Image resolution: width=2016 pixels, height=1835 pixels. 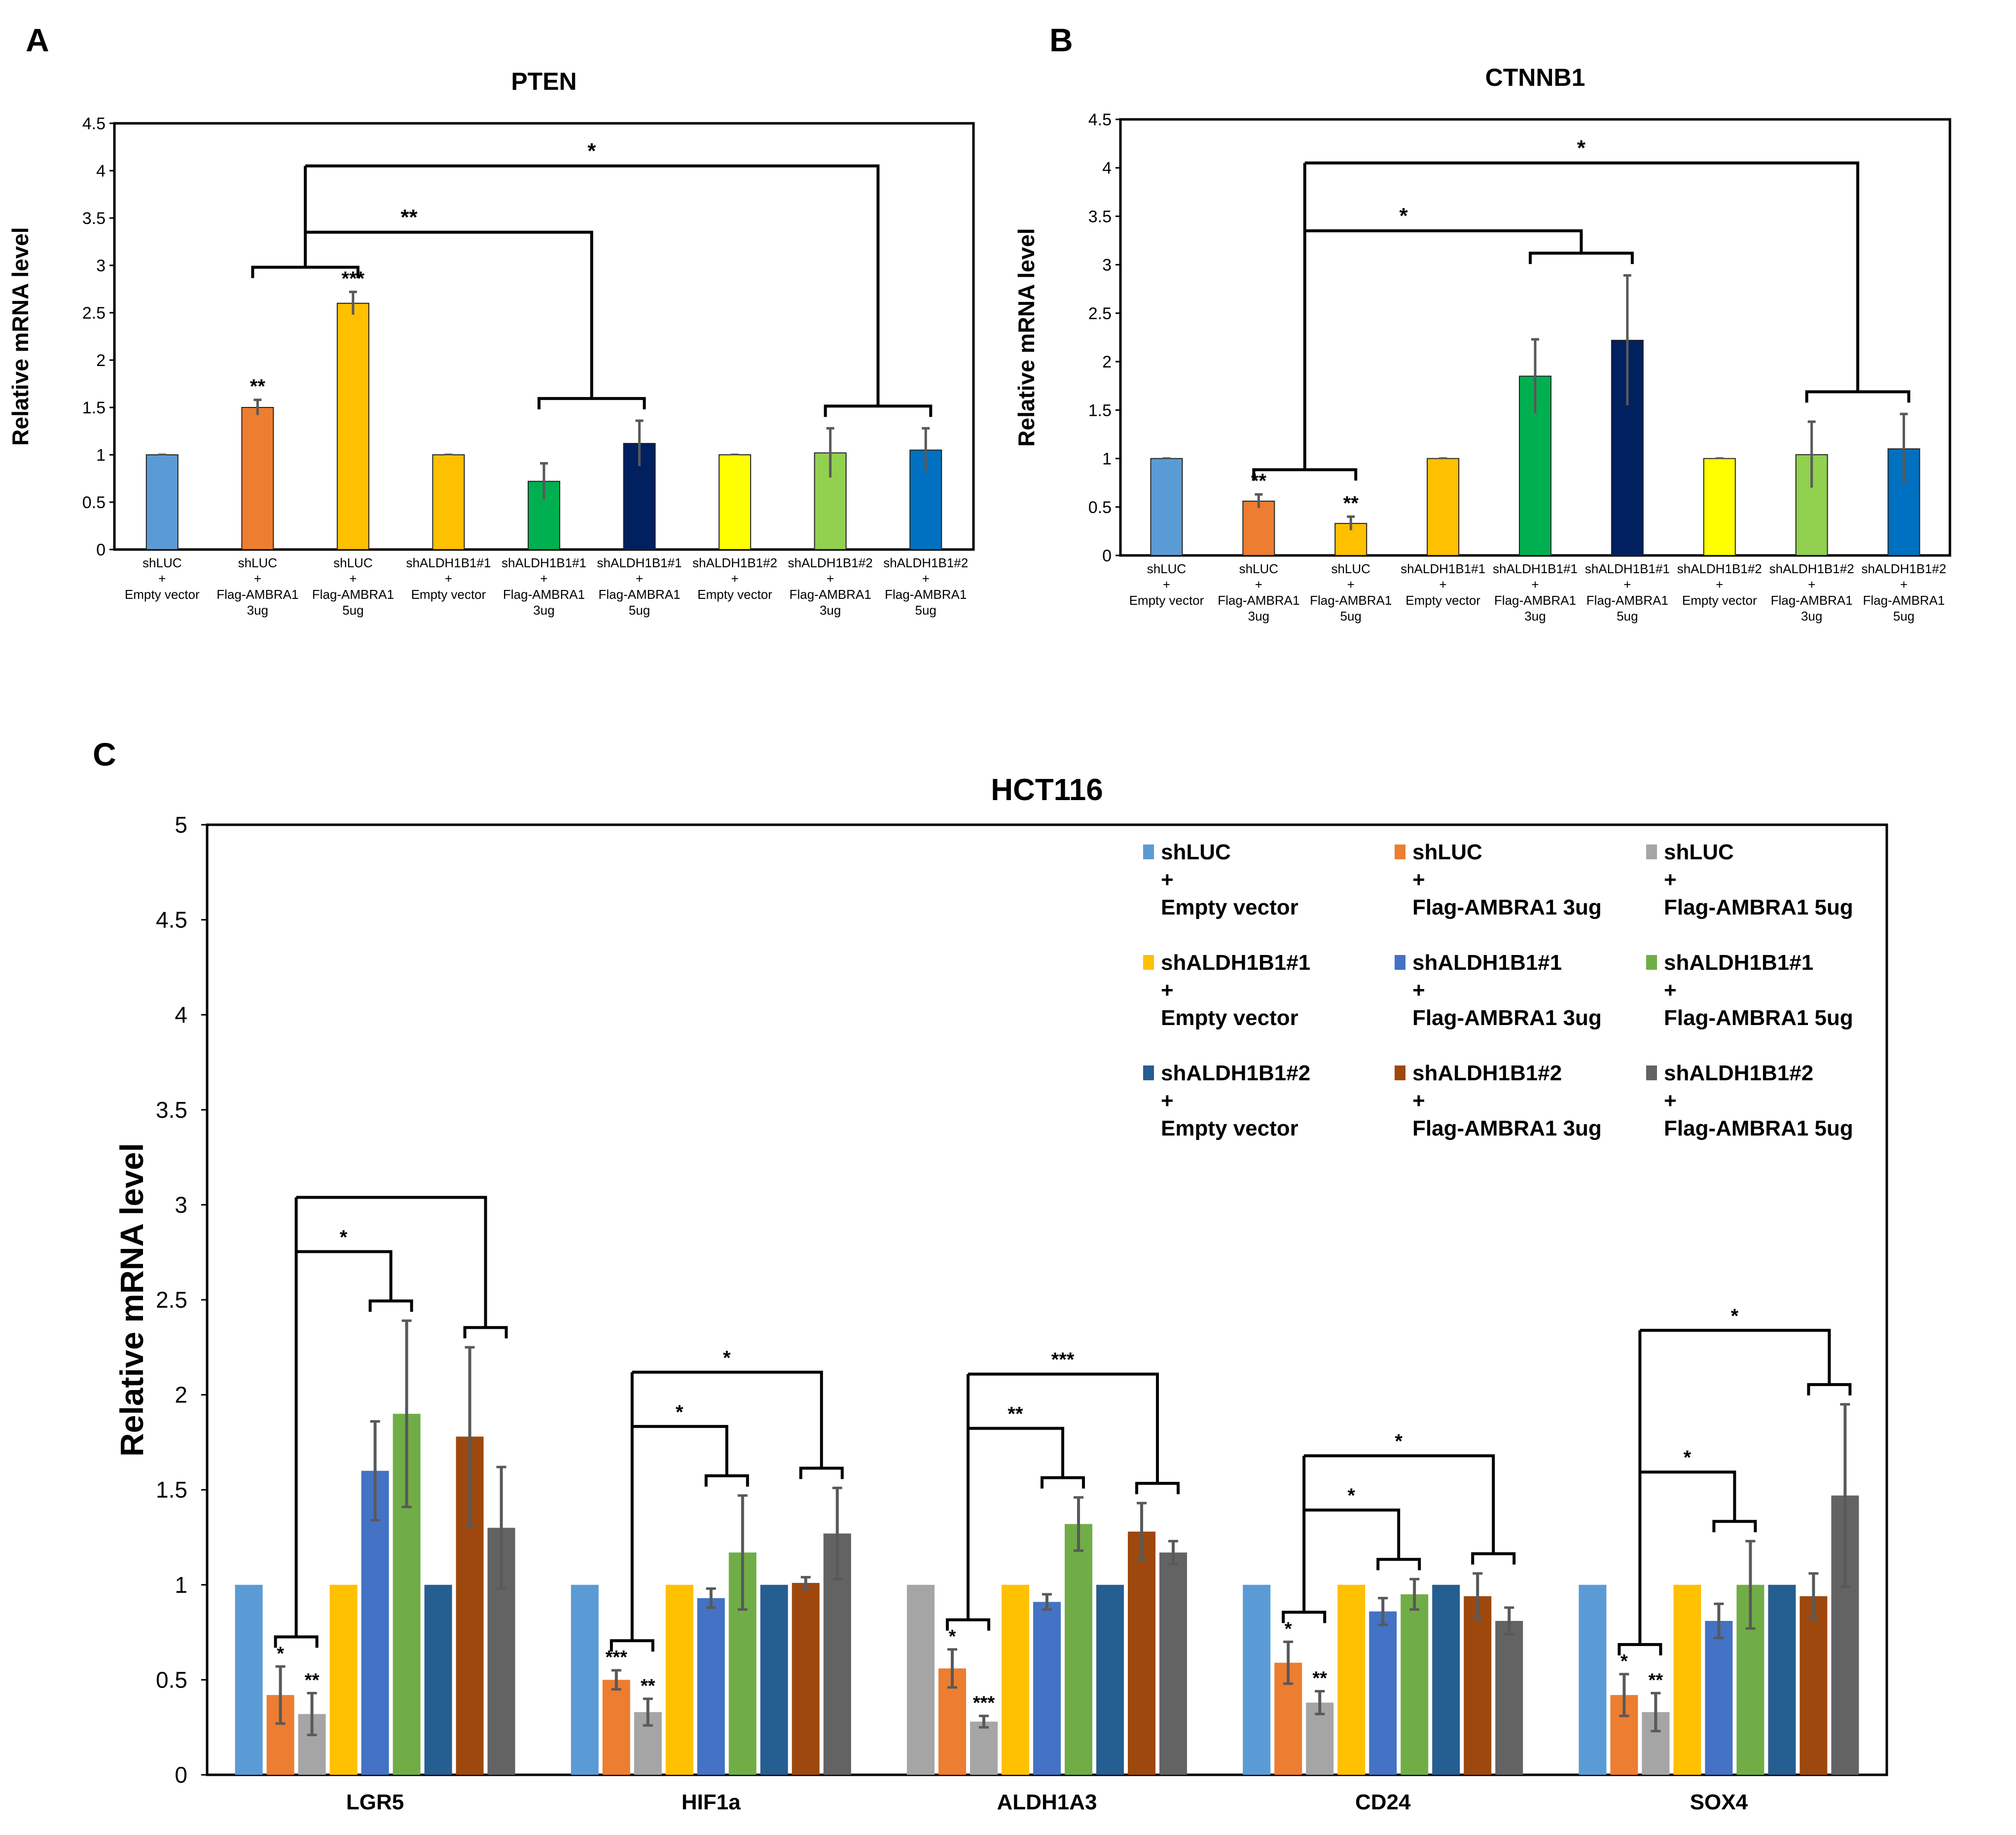 I want to click on x-tick-label: shALDH1B1#1, so click(x=544, y=563).